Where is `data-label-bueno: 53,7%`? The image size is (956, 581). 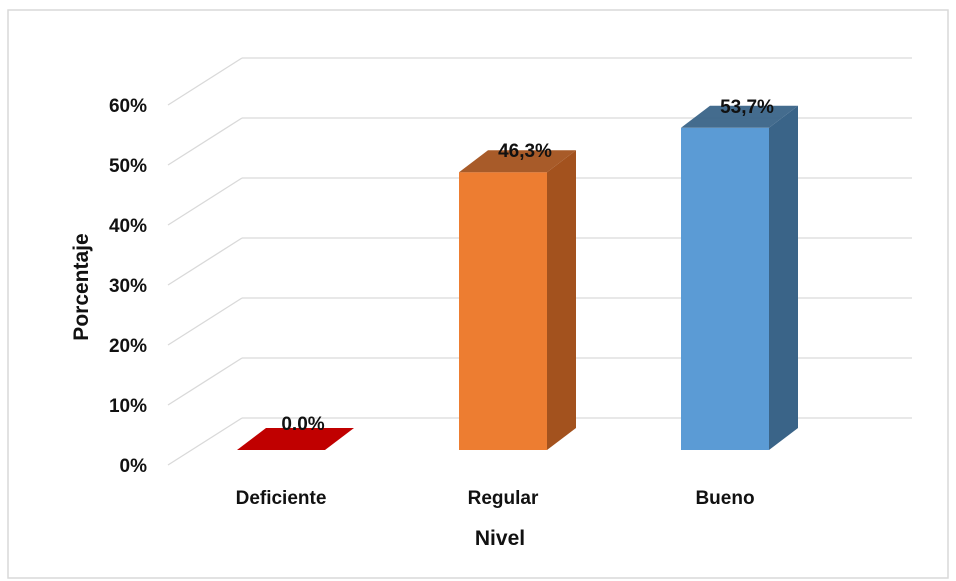
data-label-bueno: 53,7% is located at coordinates (747, 107).